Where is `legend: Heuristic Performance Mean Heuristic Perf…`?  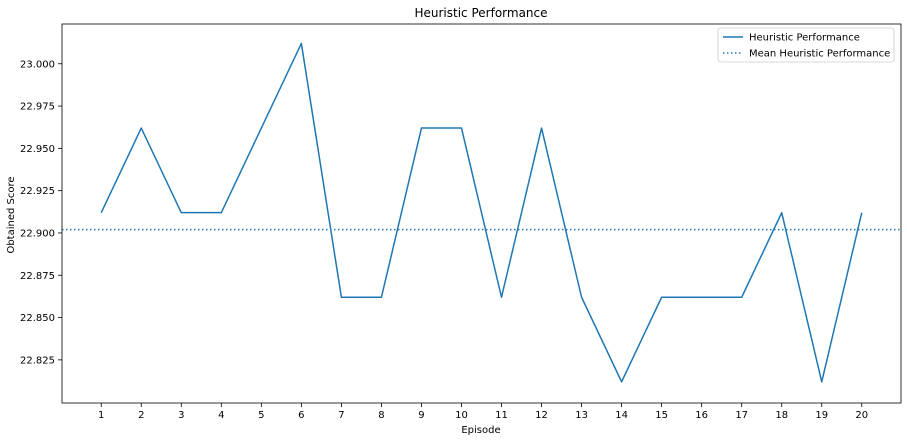
legend: Heuristic Performance Mean Heuristic Perf… is located at coordinates (806, 45).